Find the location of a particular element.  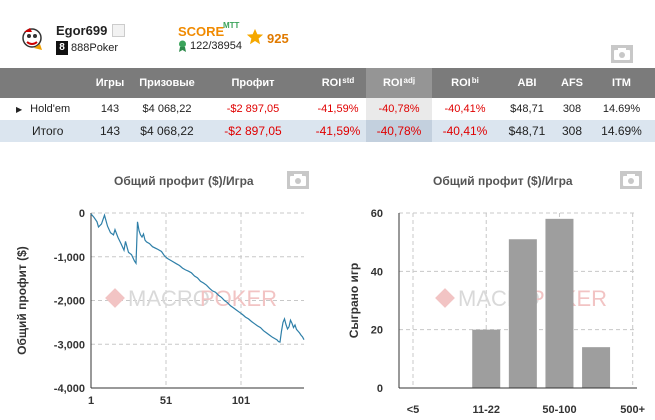

y-axis-label: Сыграно игр is located at coordinates (354, 301).